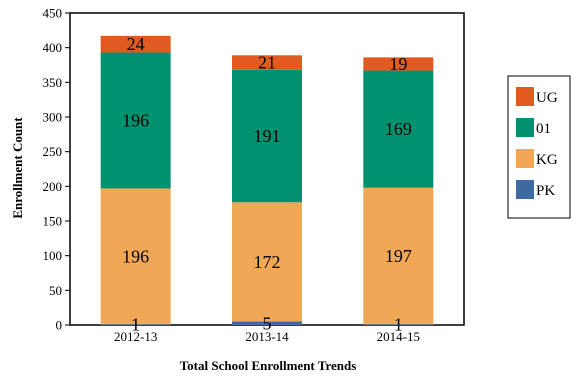 The width and height of the screenshot is (576, 379). I want to click on y-tick-label: 250, so click(53, 151).